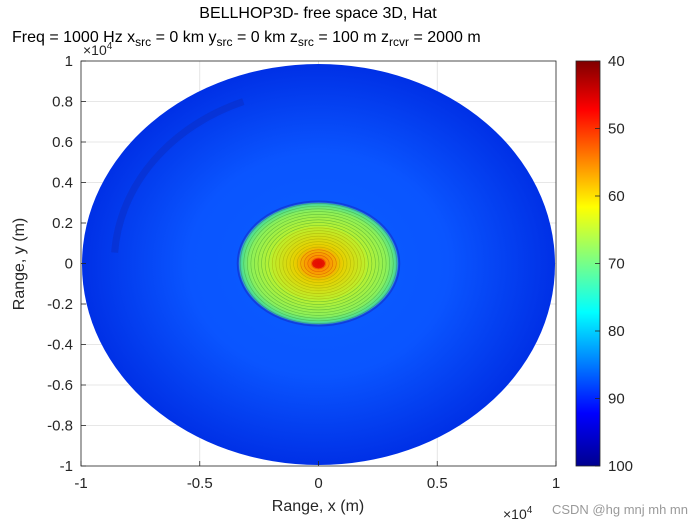 The height and width of the screenshot is (525, 700). I want to click on chart-title: BELLHOP3D- free space 3D, Hat, so click(318, 13).